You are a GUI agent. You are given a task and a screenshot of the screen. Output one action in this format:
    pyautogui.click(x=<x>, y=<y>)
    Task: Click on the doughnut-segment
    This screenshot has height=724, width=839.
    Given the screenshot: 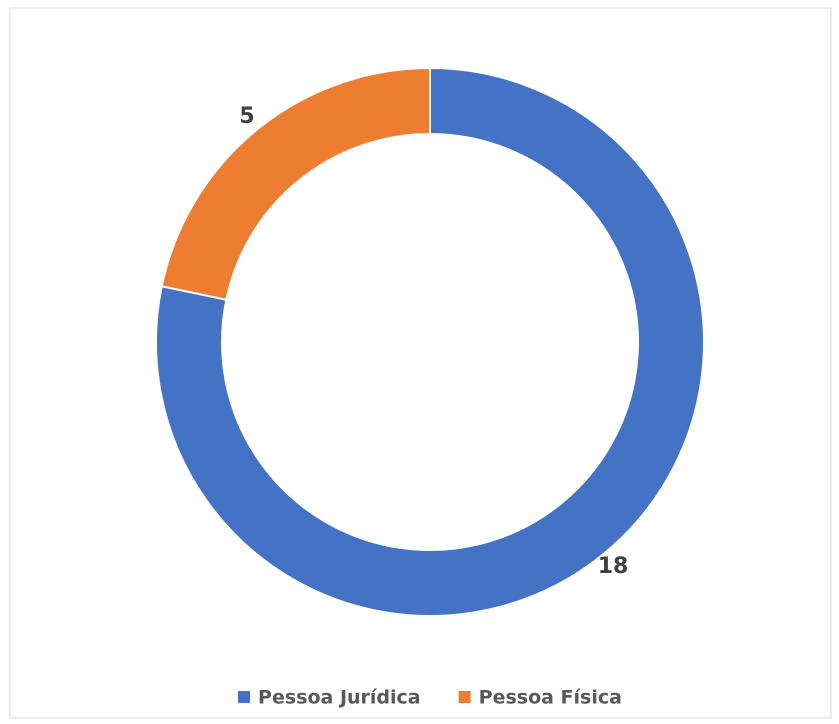 What is the action you would take?
    pyautogui.click(x=295, y=183)
    